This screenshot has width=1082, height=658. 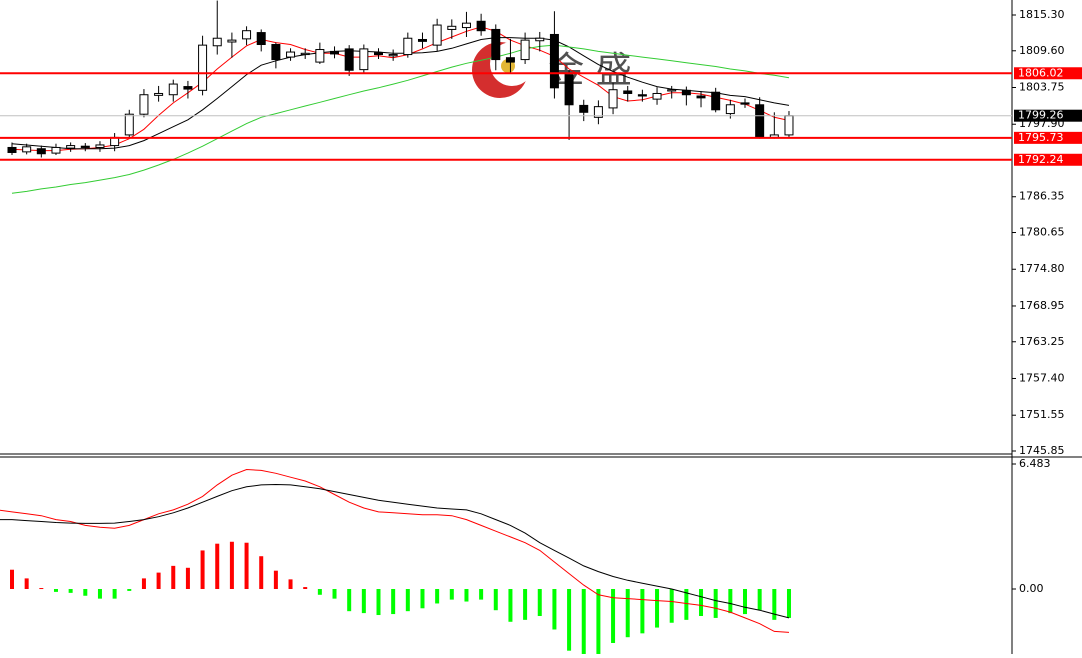 I want to click on y-tick-label: 1786.35, so click(x=1042, y=196).